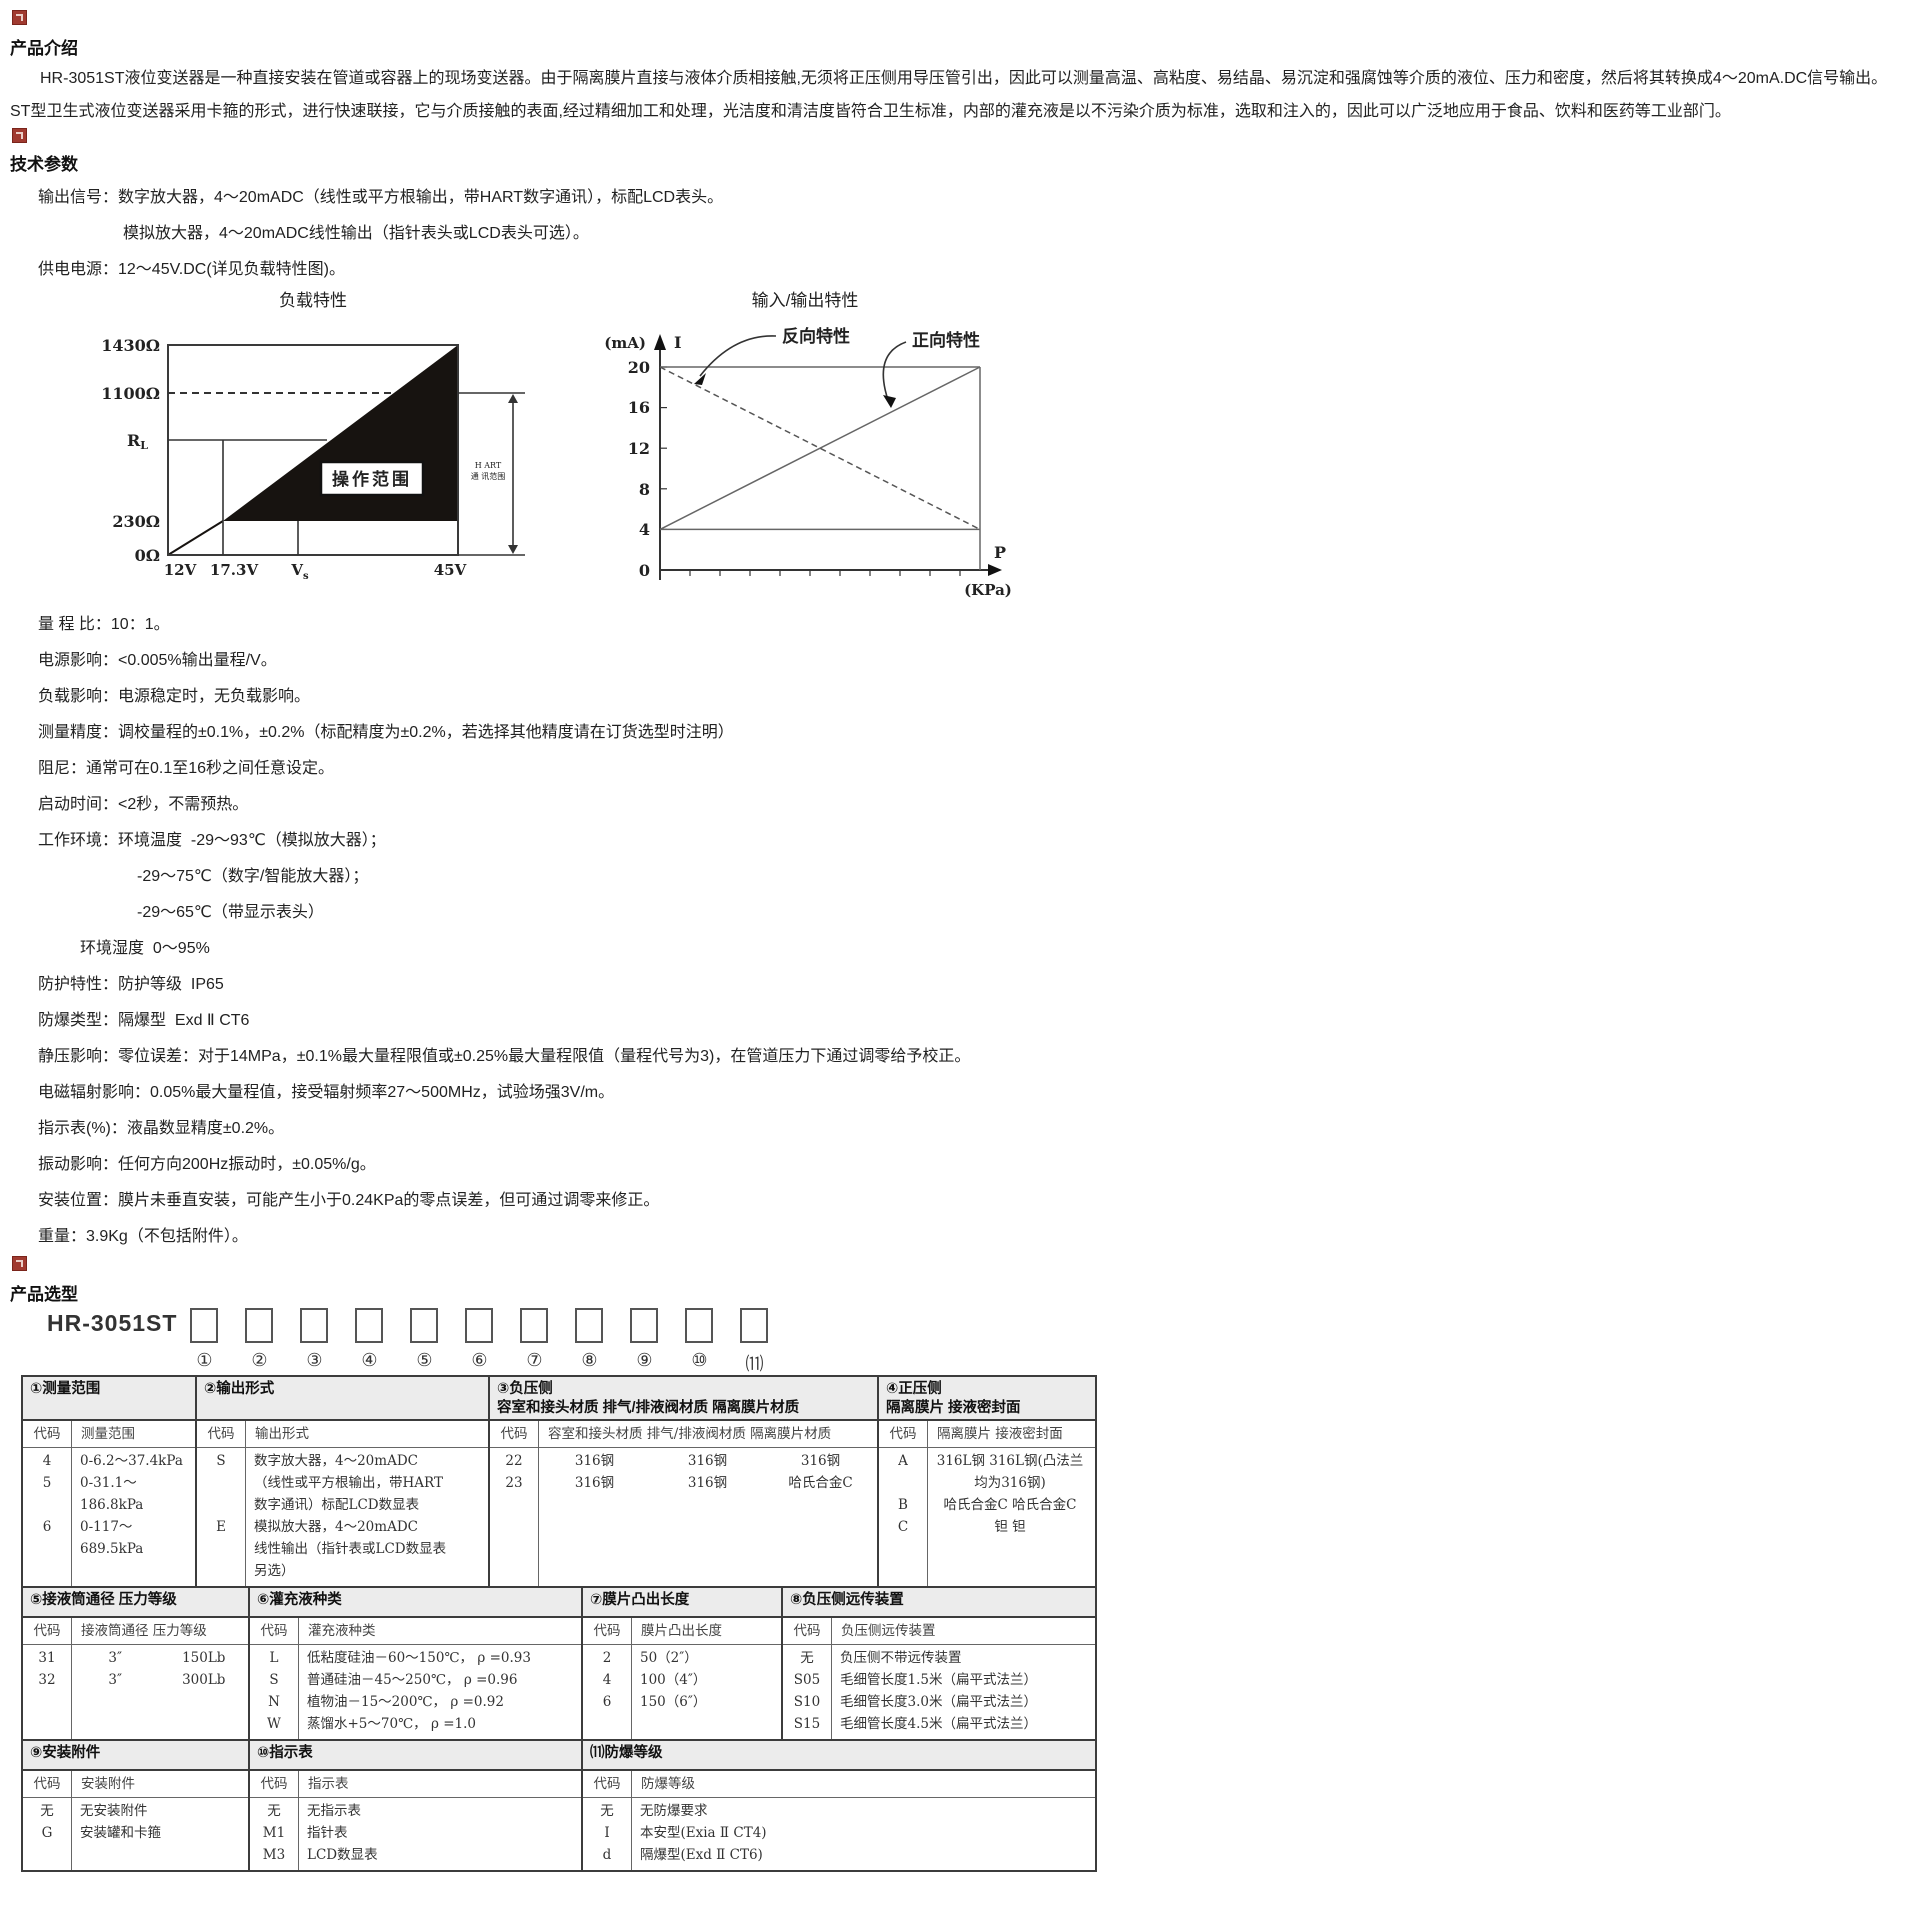 Image resolution: width=1920 pixels, height=1929 pixels. I want to click on io-y-axis-name: I, so click(677, 342).